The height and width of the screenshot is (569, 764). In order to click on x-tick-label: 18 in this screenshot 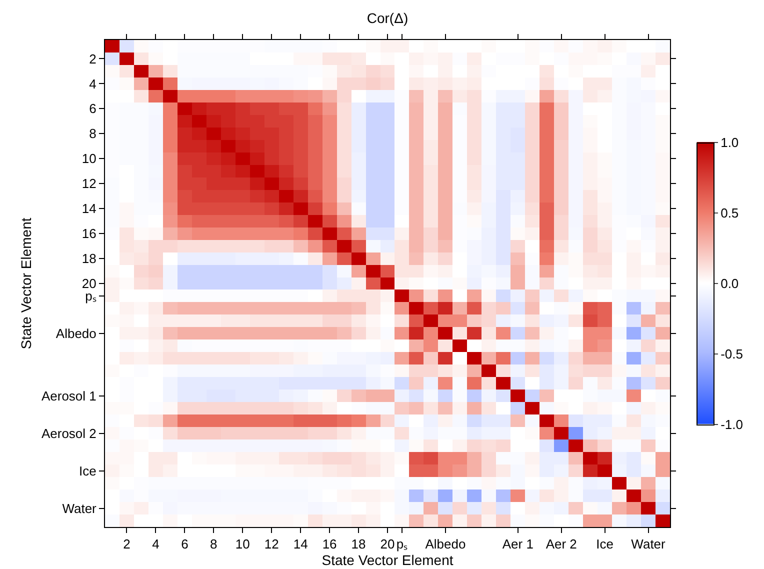, I will do `click(358, 544)`.